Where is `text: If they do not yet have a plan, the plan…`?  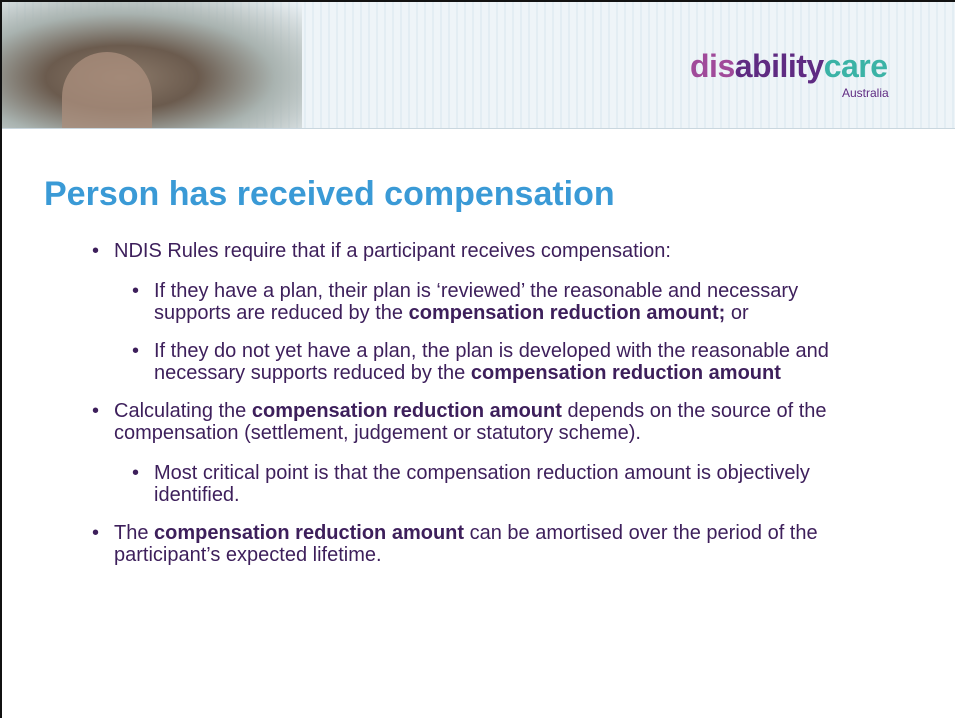
text: If they do not yet have a plan, the plan… is located at coordinates (491, 362).